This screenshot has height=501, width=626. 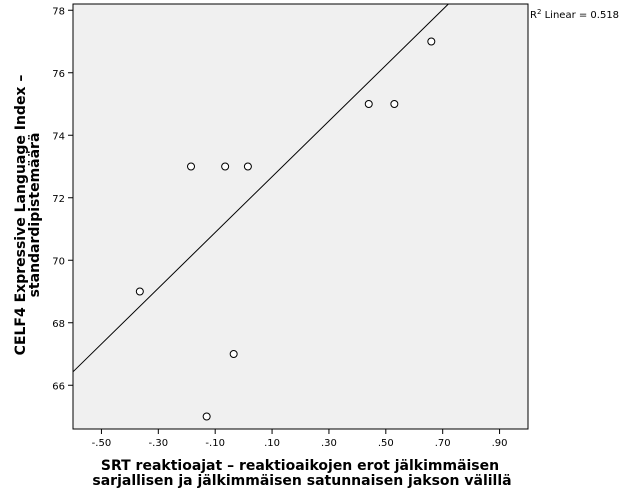 I want to click on r2-superscript: 2, so click(x=539, y=12).